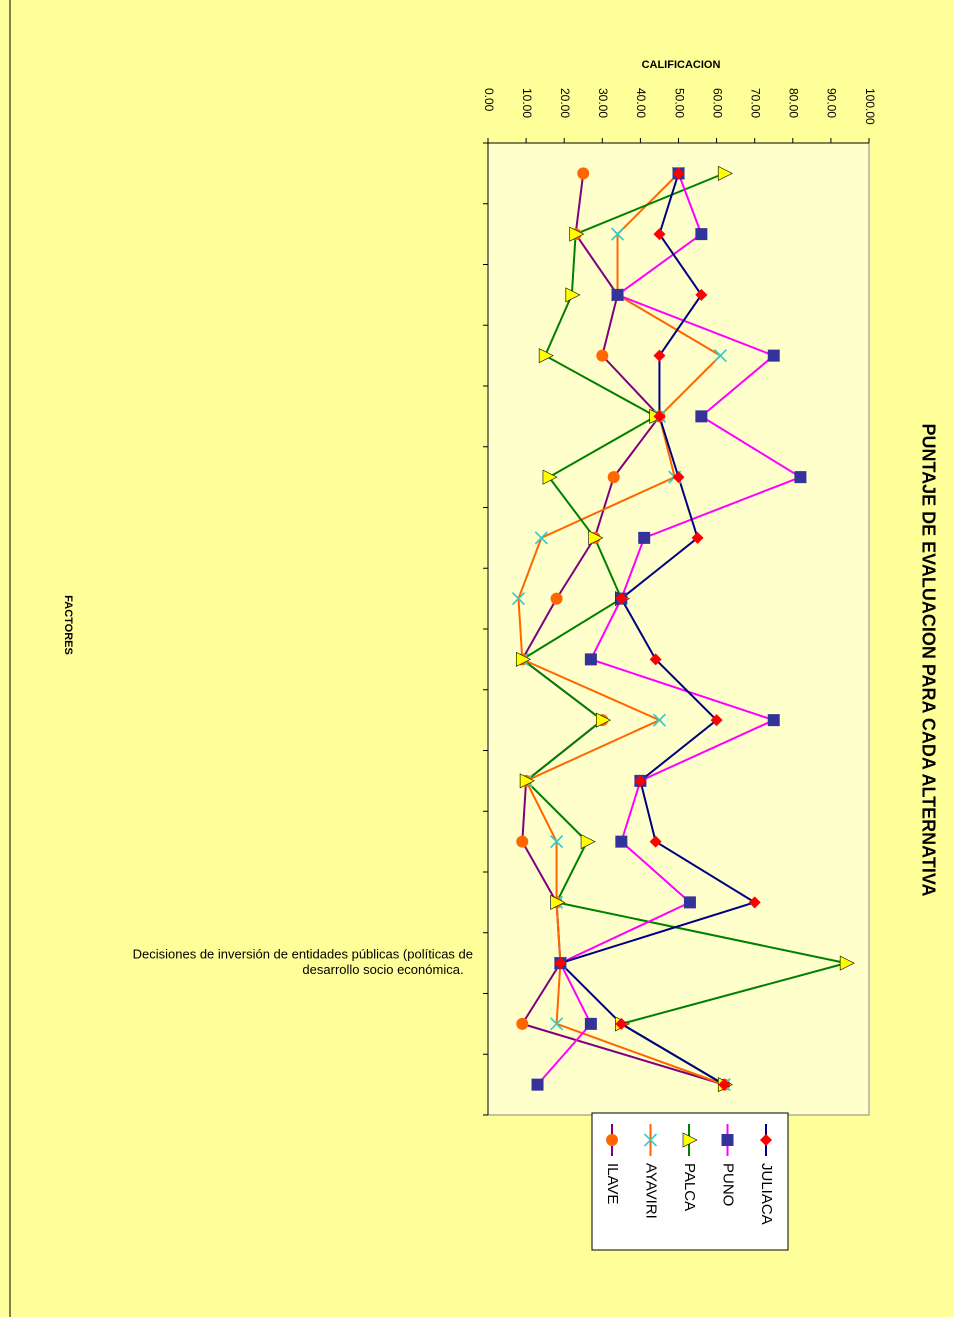  I want to click on series-line, so click(658, 629).